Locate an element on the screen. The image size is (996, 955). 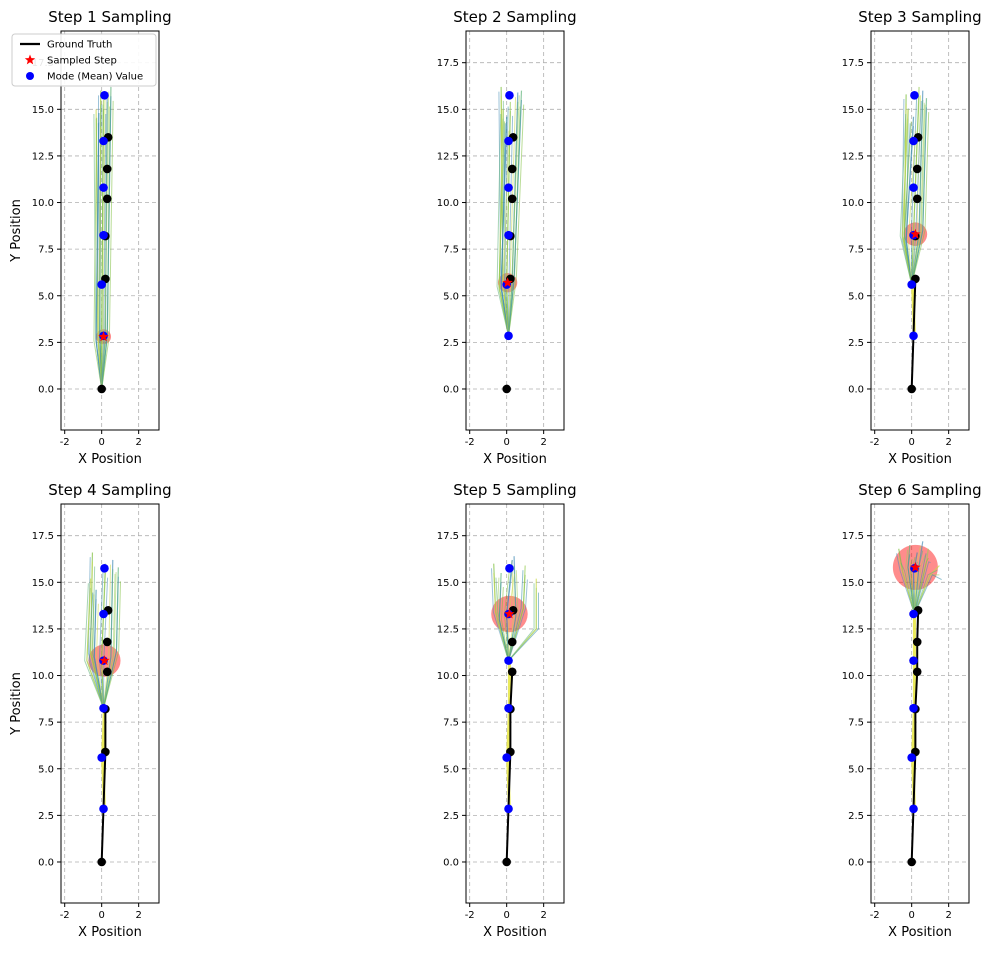
subplot-title: Step 3 Sampling is located at coordinates (919, 17).